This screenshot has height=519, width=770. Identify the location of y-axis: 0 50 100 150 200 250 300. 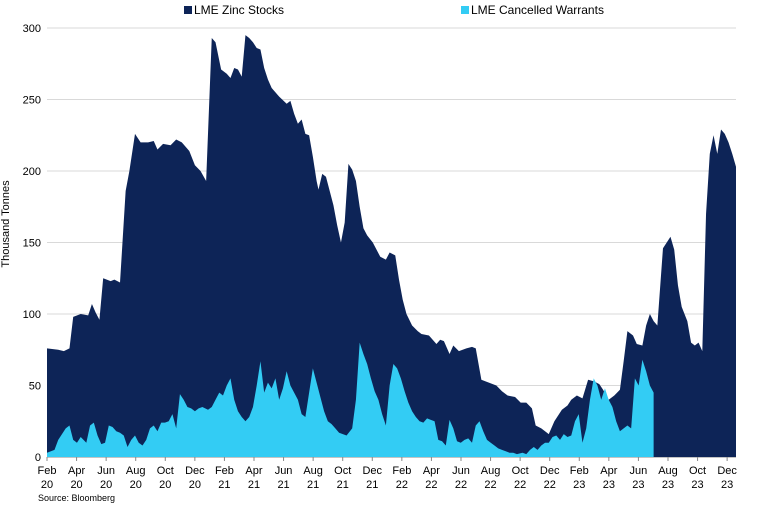
(32, 243).